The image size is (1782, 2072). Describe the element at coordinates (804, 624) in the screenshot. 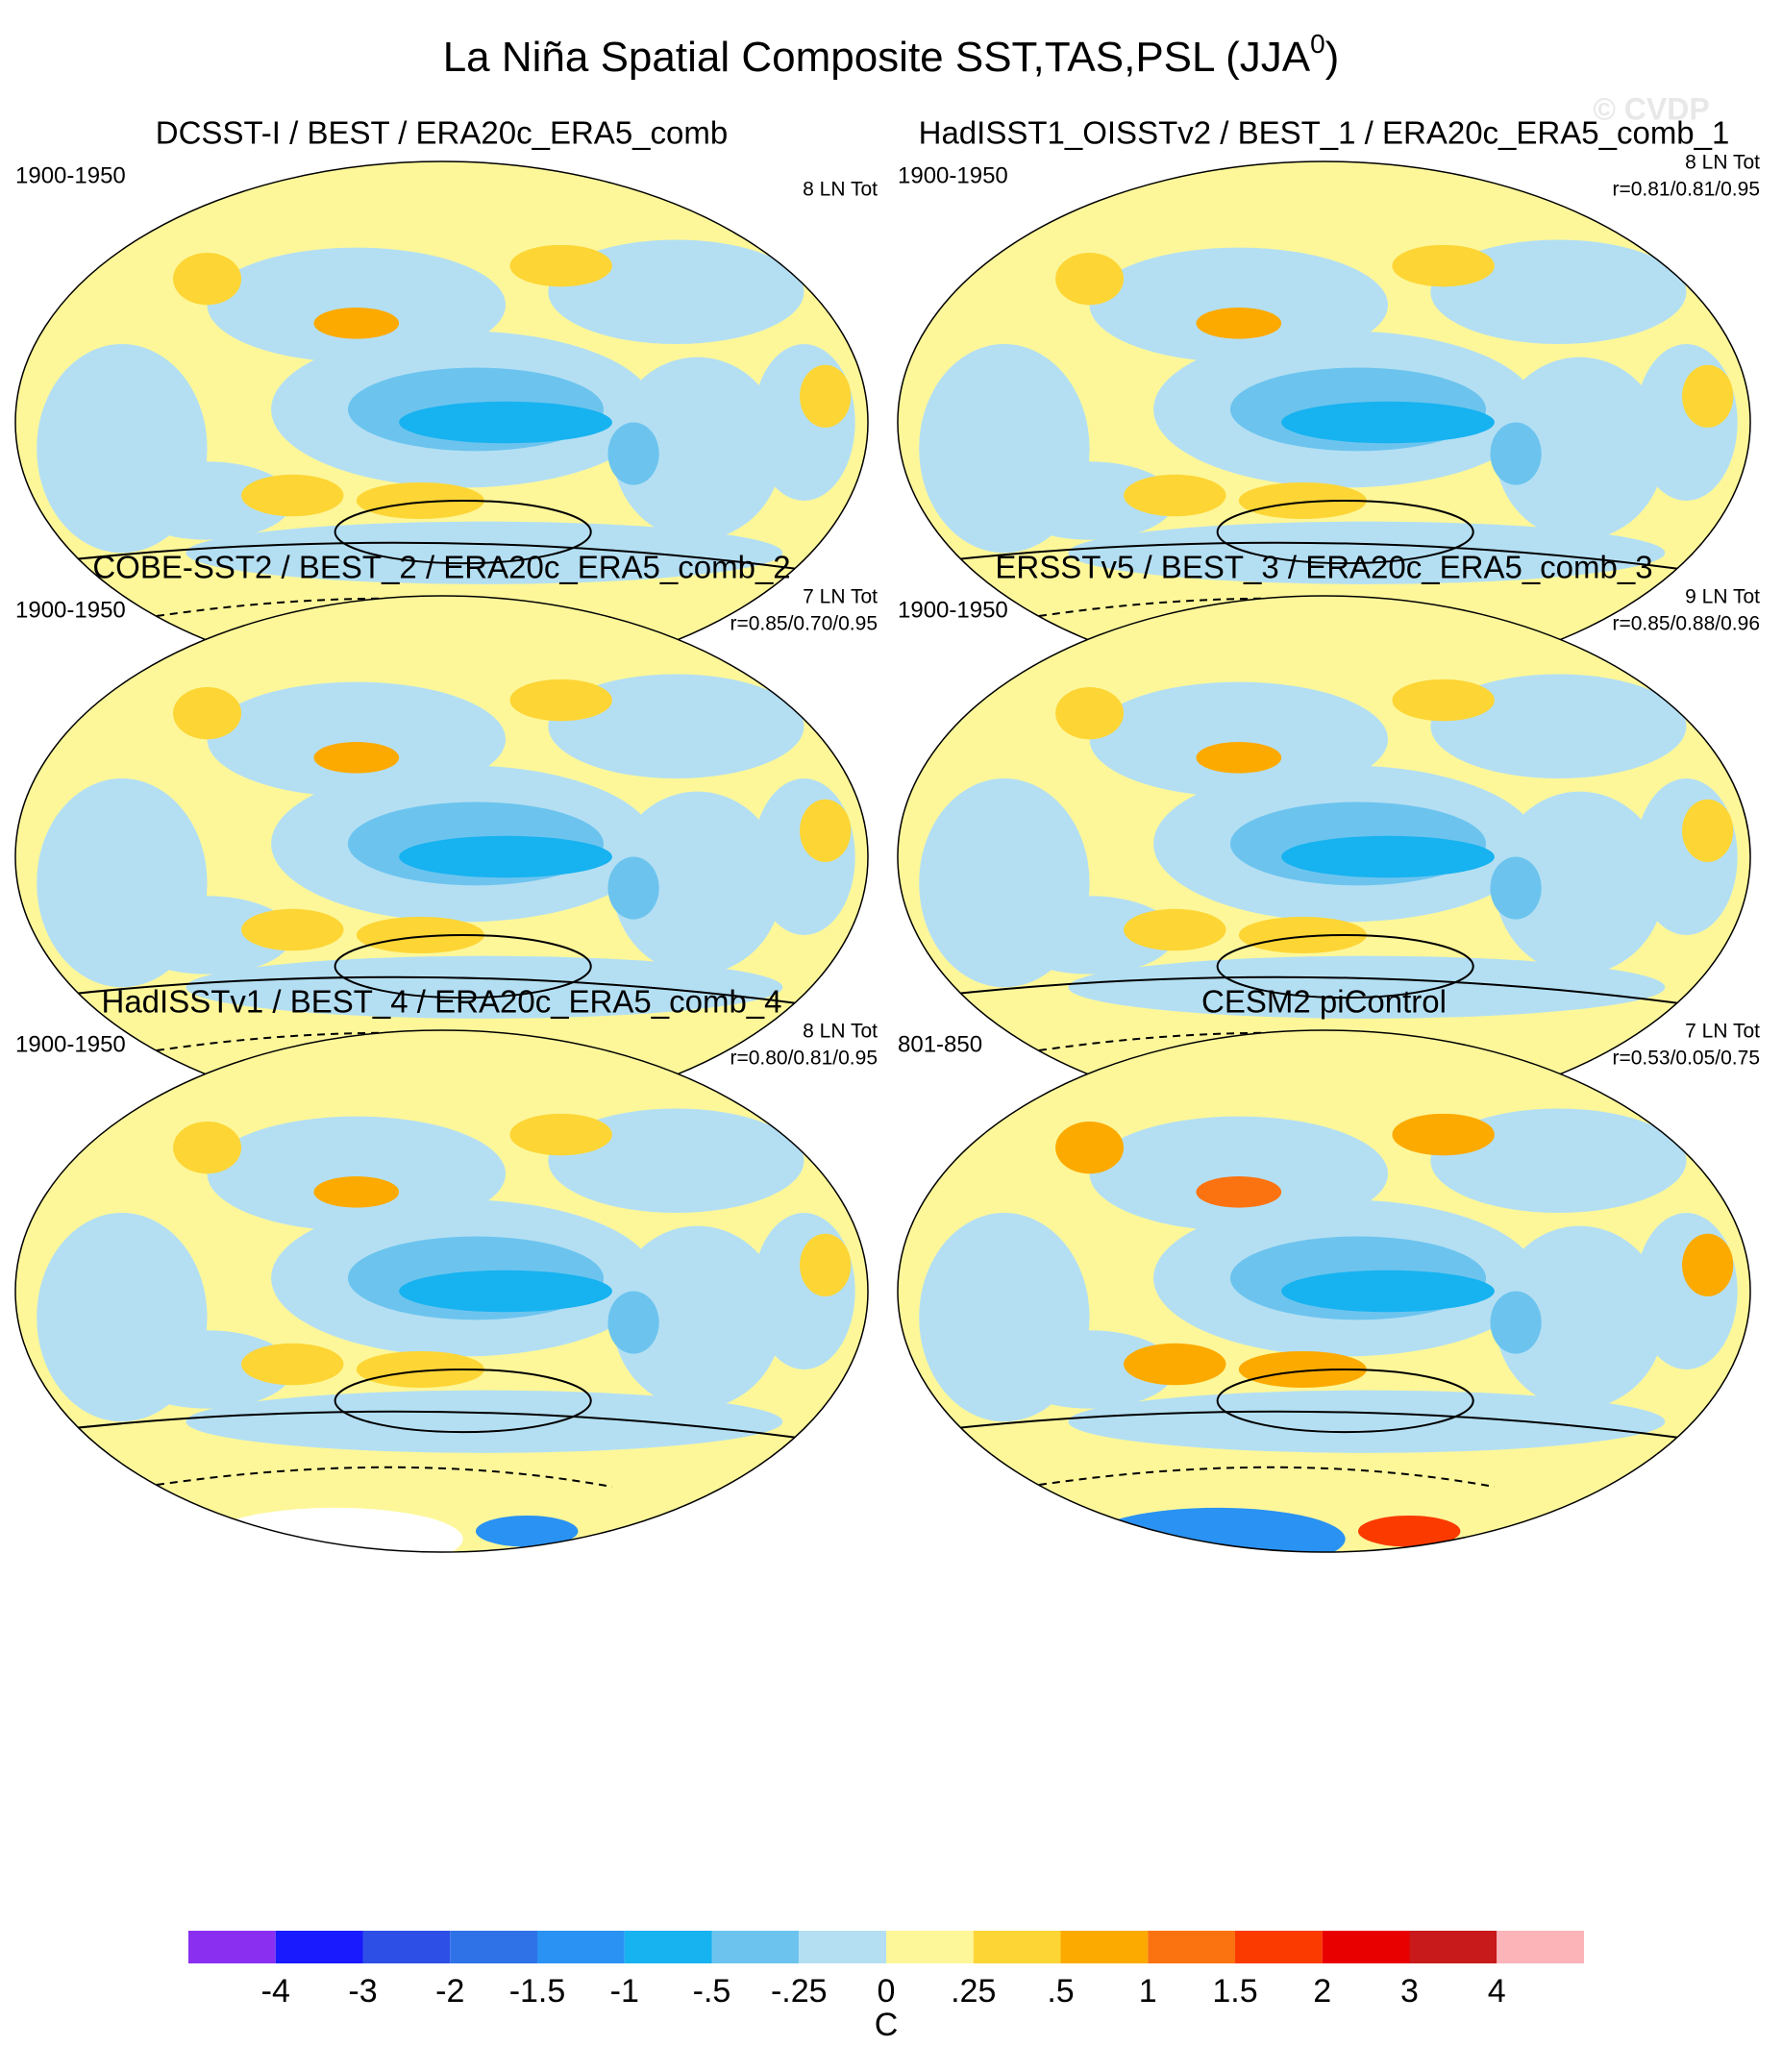

I see `panel-stats: r=0.85/0.70/0.95` at that location.